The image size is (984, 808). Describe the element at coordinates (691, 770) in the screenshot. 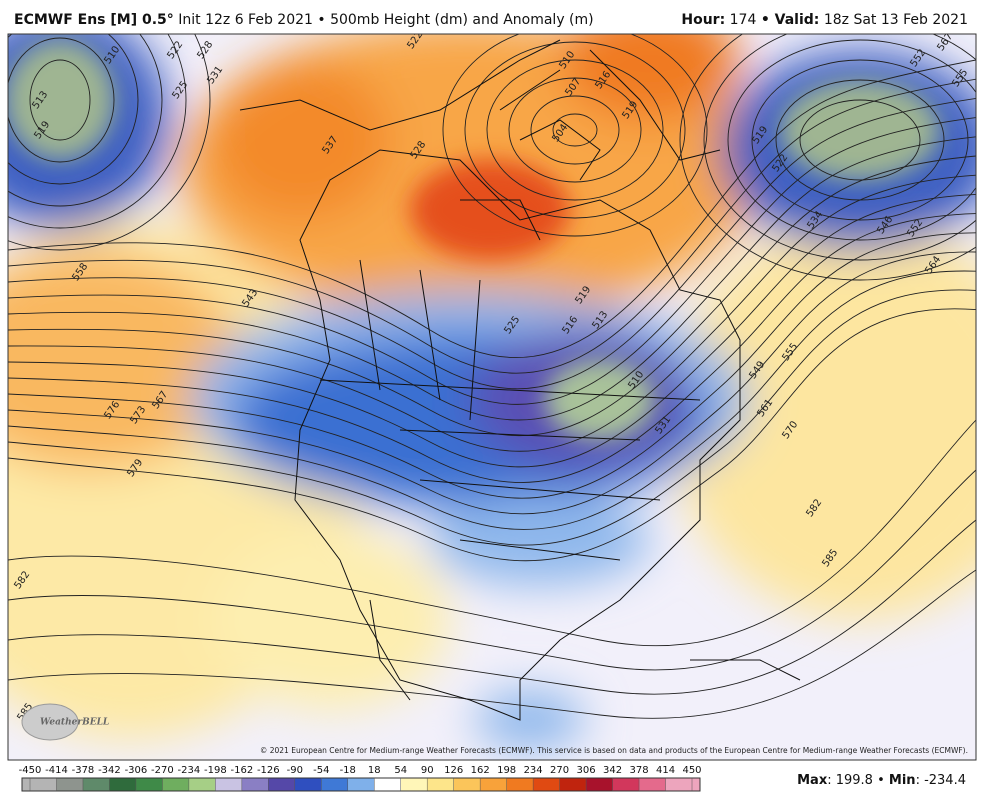

I see `colorbar-tick-label: 450` at that location.